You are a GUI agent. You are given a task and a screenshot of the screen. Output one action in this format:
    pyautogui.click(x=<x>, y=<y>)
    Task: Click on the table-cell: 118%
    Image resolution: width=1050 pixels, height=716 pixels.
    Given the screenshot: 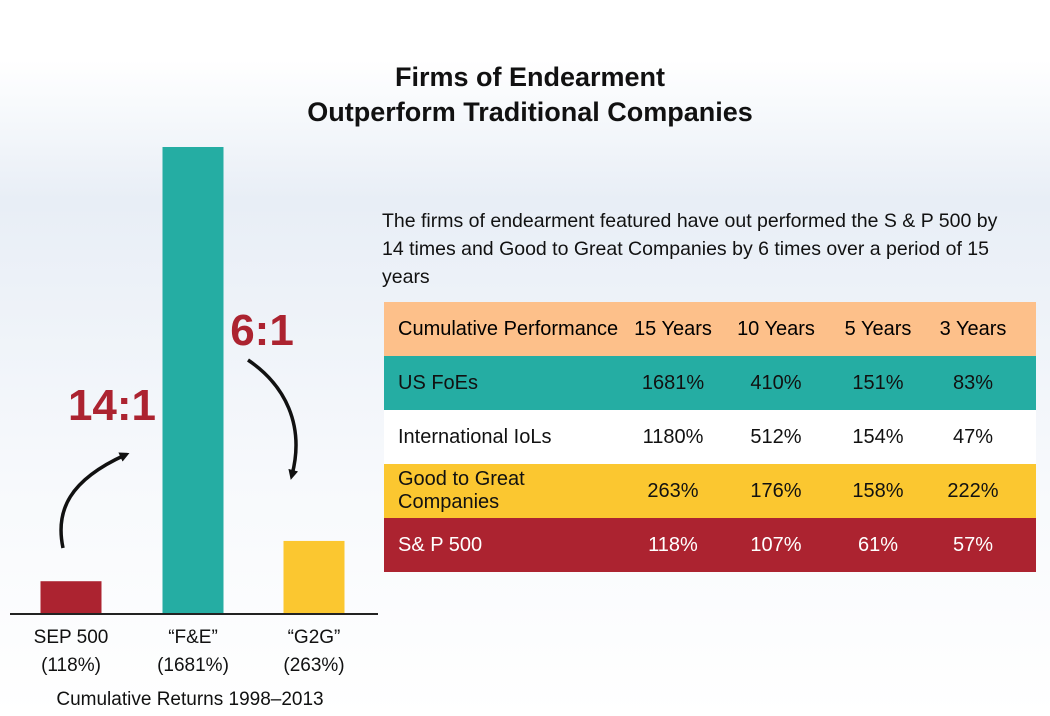 What is the action you would take?
    pyautogui.click(x=673, y=544)
    